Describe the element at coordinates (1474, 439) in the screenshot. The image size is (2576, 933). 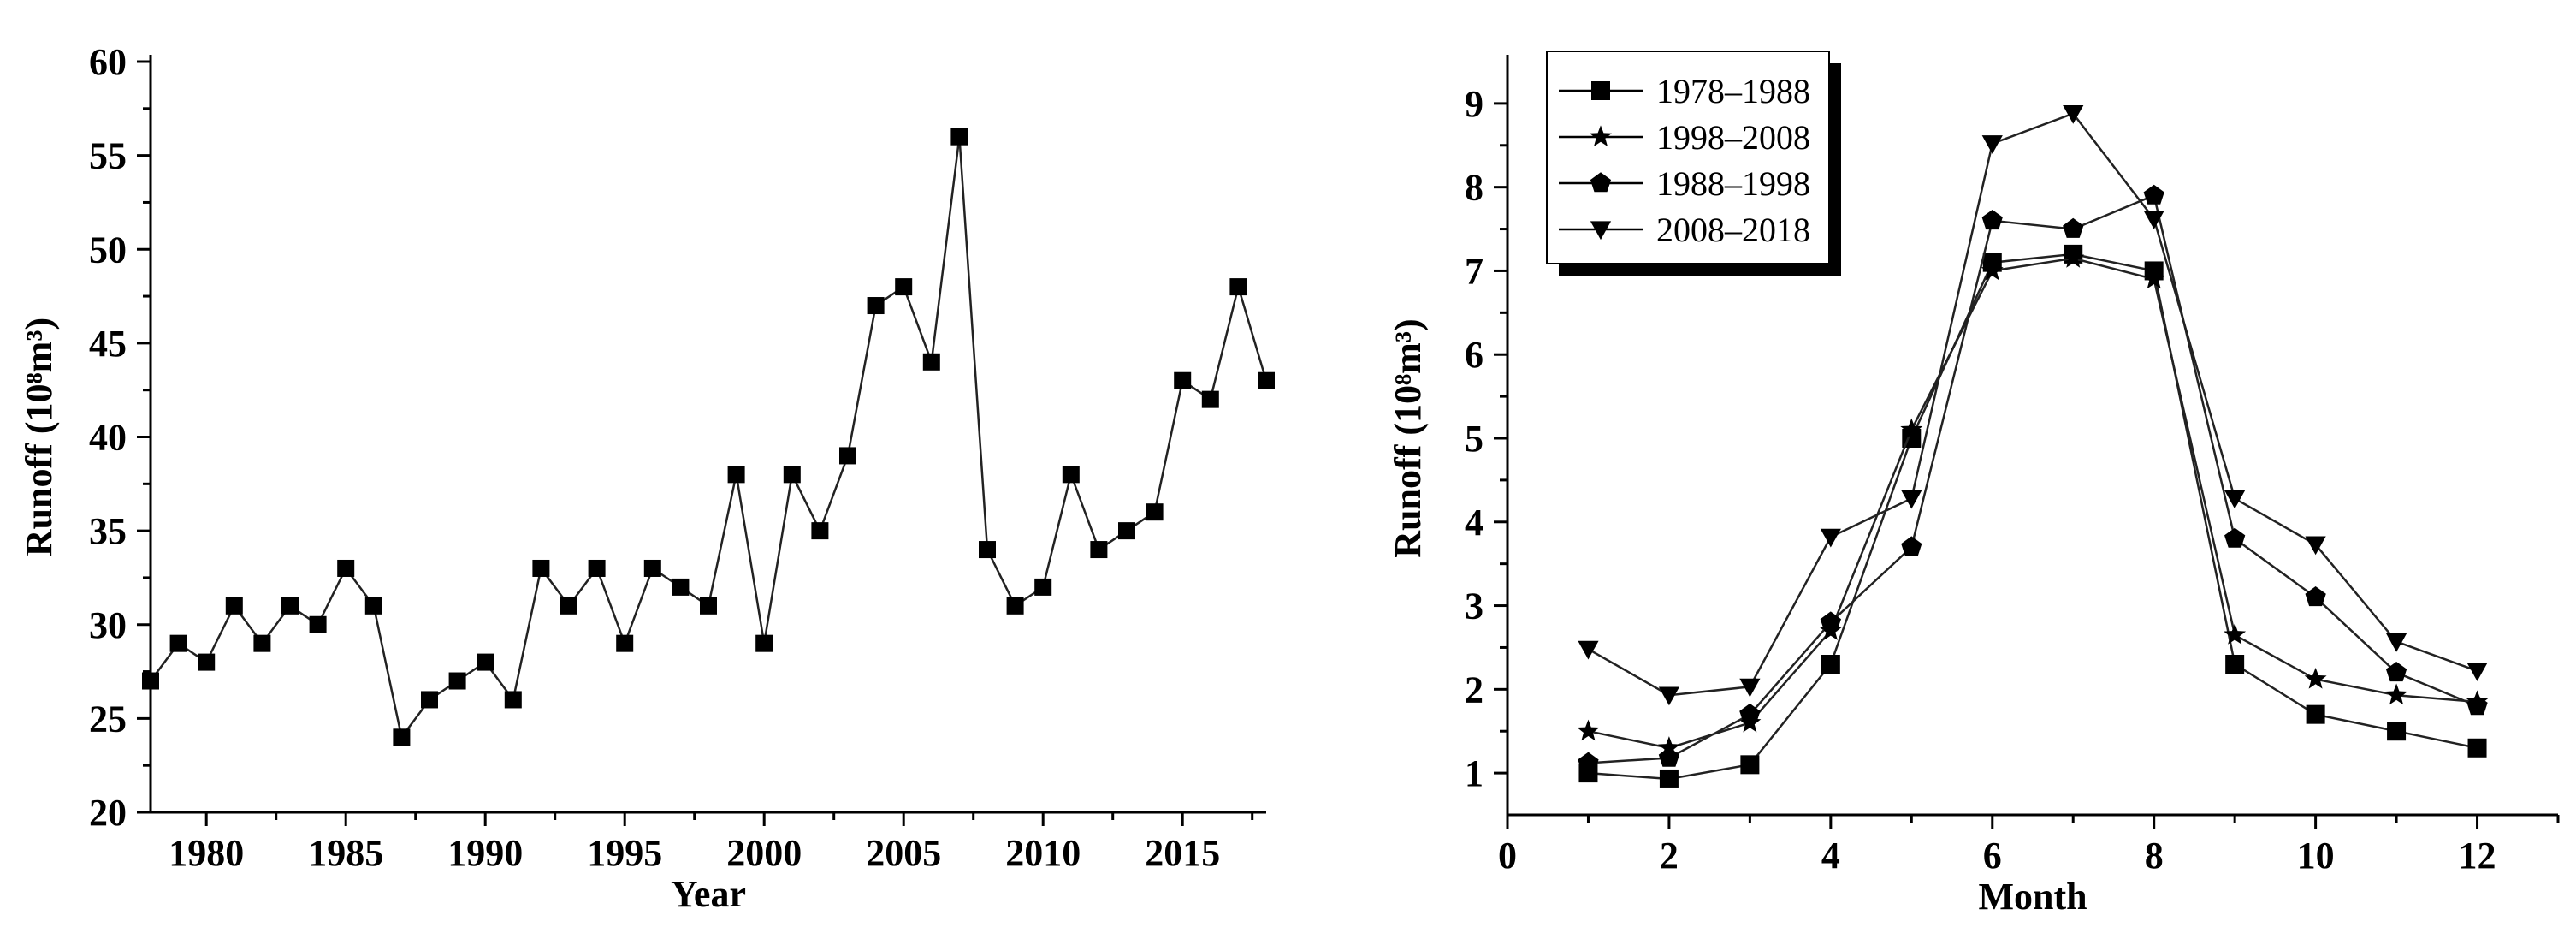
I see `y-tick-label: 5` at that location.